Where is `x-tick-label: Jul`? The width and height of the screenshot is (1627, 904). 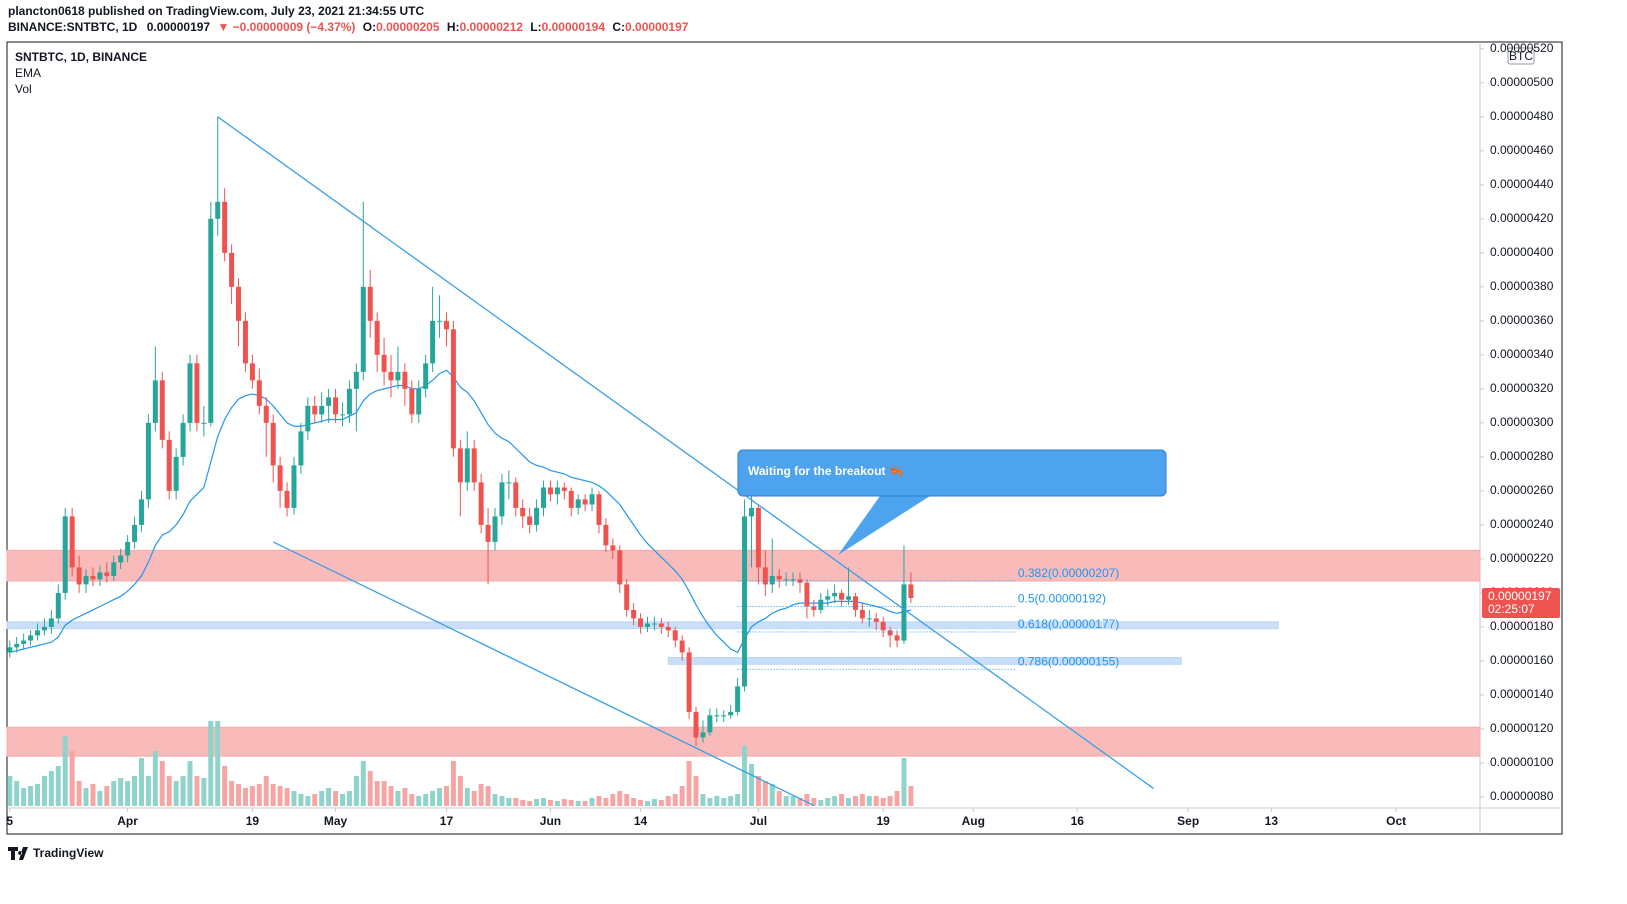
x-tick-label: Jul is located at coordinates (758, 821).